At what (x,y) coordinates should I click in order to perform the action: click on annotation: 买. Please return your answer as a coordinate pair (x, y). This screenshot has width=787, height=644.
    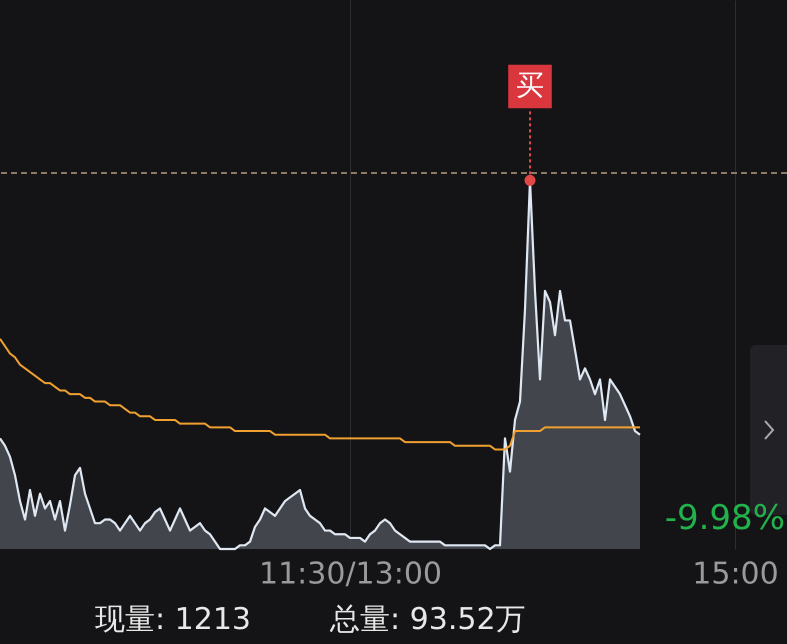
    Looking at the image, I should click on (530, 85).